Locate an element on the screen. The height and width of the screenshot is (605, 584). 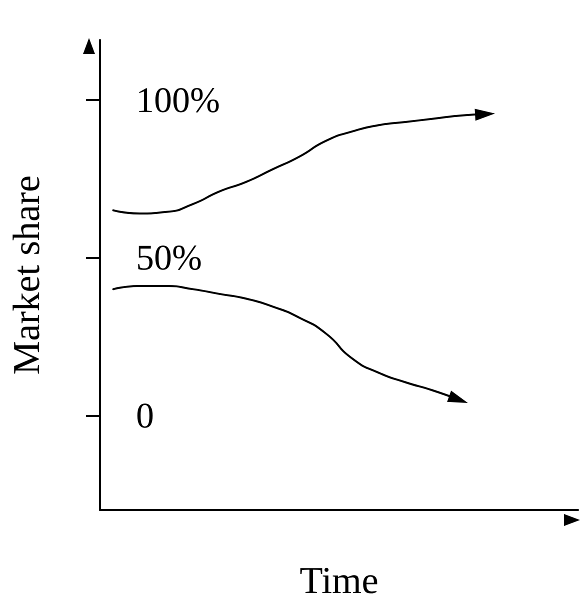
y-axis-title: Market share is located at coordinates (27, 275).